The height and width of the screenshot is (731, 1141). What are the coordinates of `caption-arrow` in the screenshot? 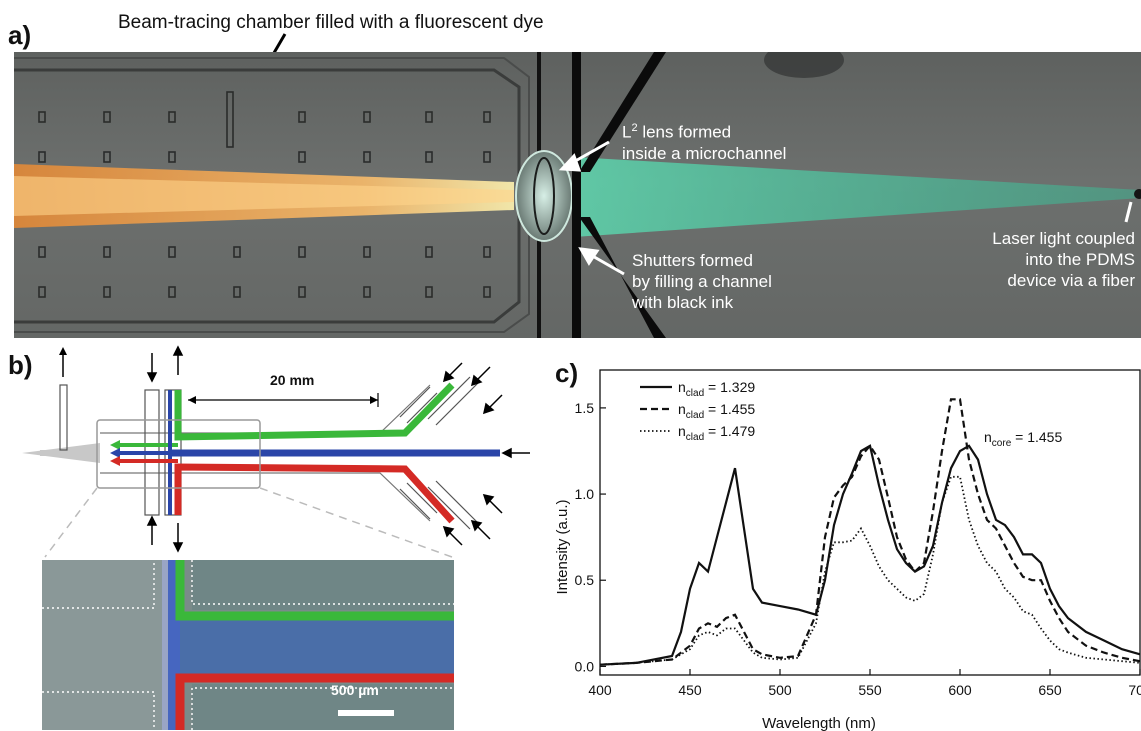 It's located at (278, 46).